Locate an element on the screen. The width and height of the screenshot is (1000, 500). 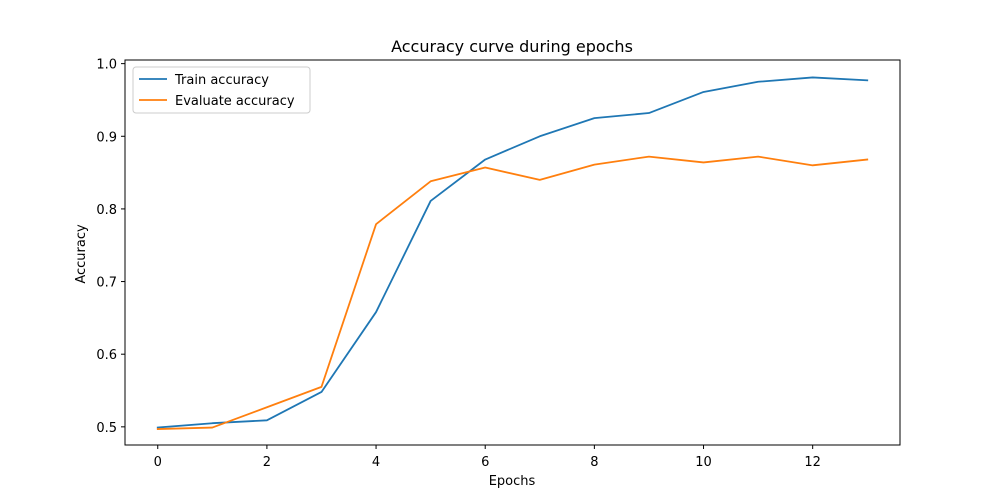
y-tick-label: 0.6 is located at coordinates (106, 355).